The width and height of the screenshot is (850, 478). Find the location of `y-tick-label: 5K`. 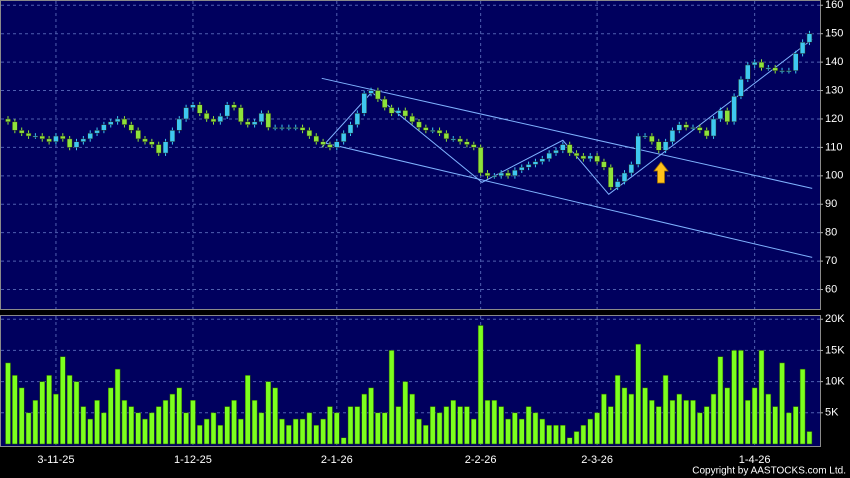

y-tick-label: 5K is located at coordinates (832, 413).